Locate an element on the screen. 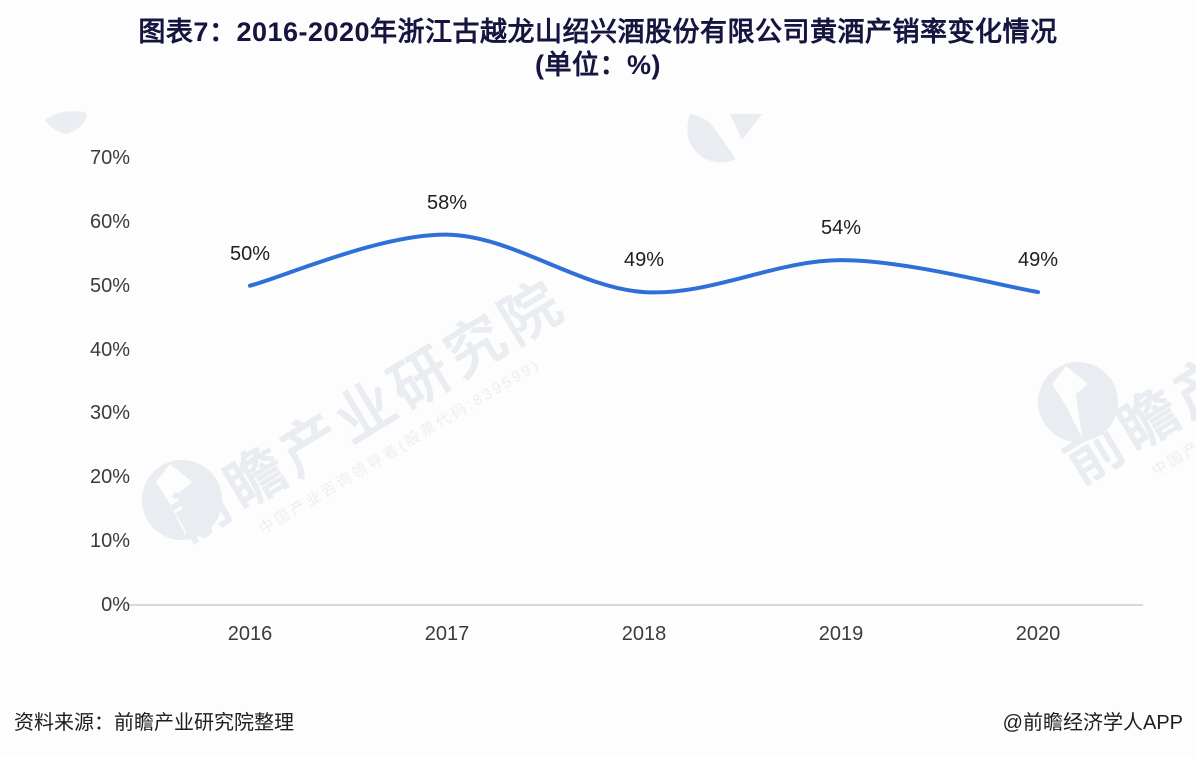 The image size is (1196, 758). x-tick-2019: 2019 is located at coordinates (841, 634).